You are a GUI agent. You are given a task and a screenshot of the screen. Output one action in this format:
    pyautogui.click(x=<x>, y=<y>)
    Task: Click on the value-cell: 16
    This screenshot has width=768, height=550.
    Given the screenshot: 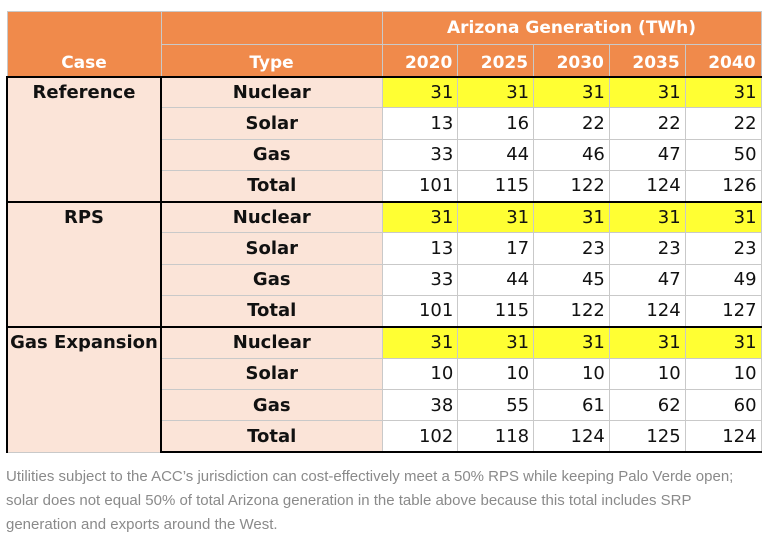 What is the action you would take?
    pyautogui.click(x=496, y=123)
    